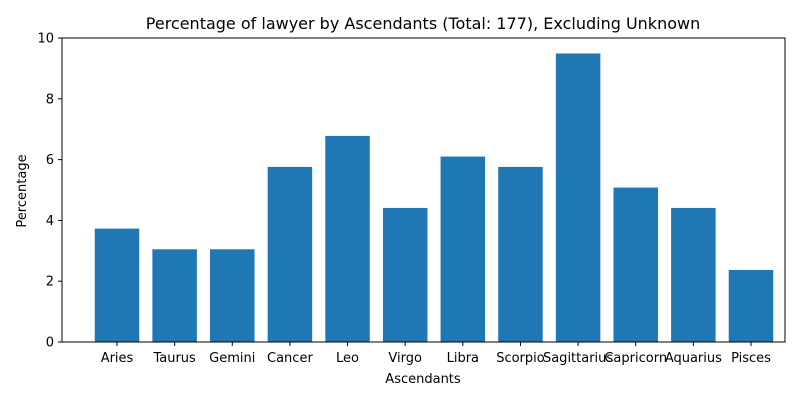  What do you see at coordinates (751, 358) in the screenshot?
I see `x-tick-label-pisces: Pisces` at bounding box center [751, 358].